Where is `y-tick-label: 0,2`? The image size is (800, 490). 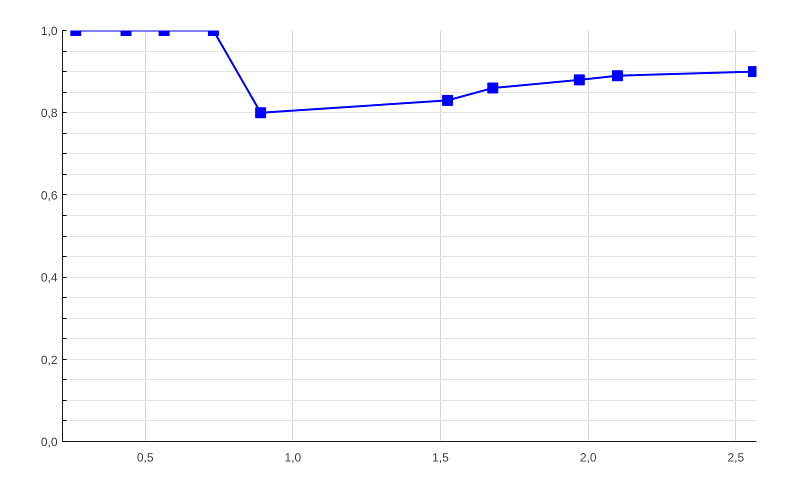 y-tick-label: 0,2 is located at coordinates (49, 359).